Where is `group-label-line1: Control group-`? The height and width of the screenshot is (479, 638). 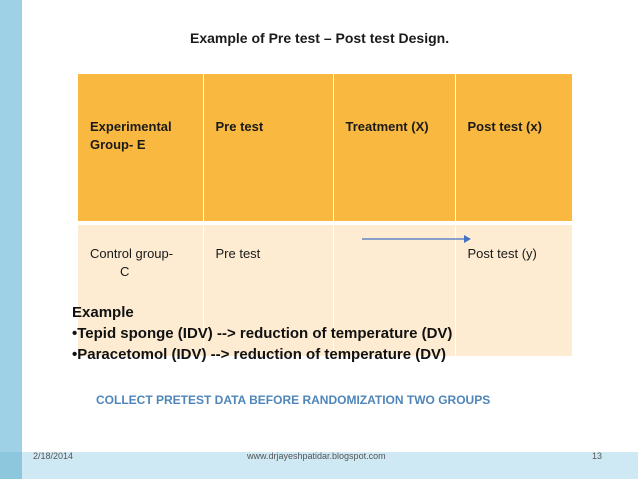
group-label-line1: Control group- is located at coordinates (132, 253).